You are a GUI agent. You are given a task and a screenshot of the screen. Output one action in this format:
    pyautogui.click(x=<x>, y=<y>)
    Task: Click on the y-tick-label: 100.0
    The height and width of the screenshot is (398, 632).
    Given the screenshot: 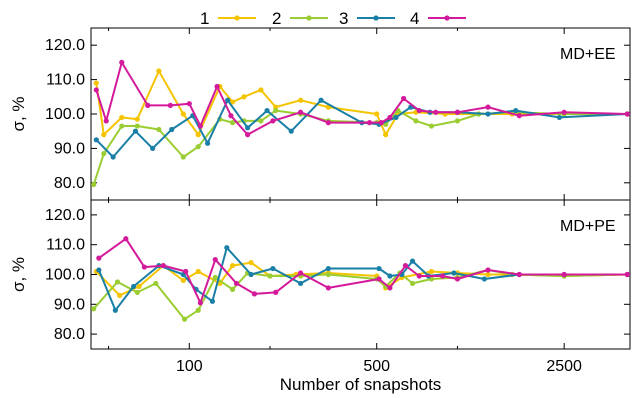 What is the action you would take?
    pyautogui.click(x=65, y=275)
    